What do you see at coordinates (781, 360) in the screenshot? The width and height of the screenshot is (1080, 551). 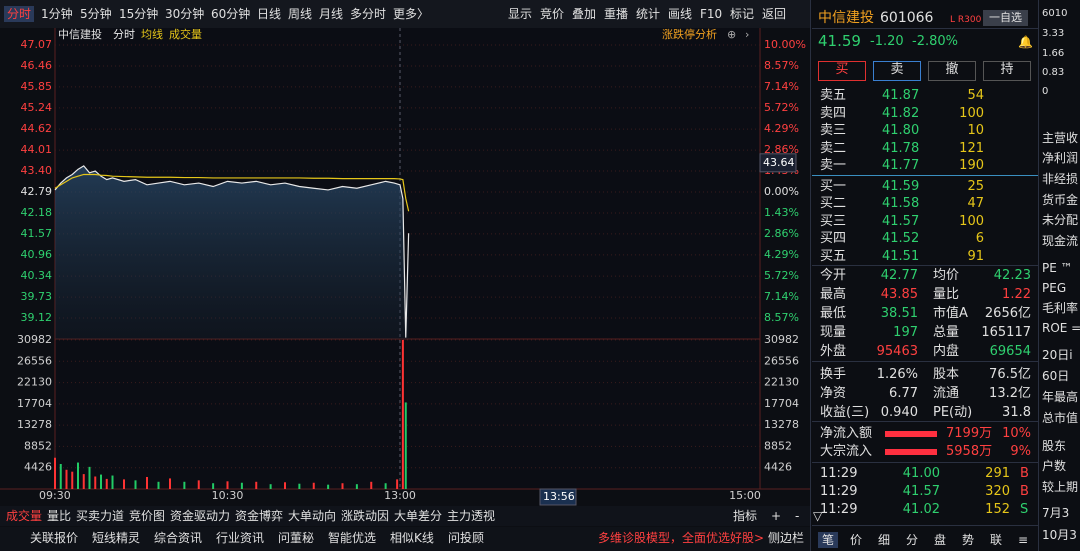 I see `volume-tick-label: 26556` at bounding box center [781, 360].